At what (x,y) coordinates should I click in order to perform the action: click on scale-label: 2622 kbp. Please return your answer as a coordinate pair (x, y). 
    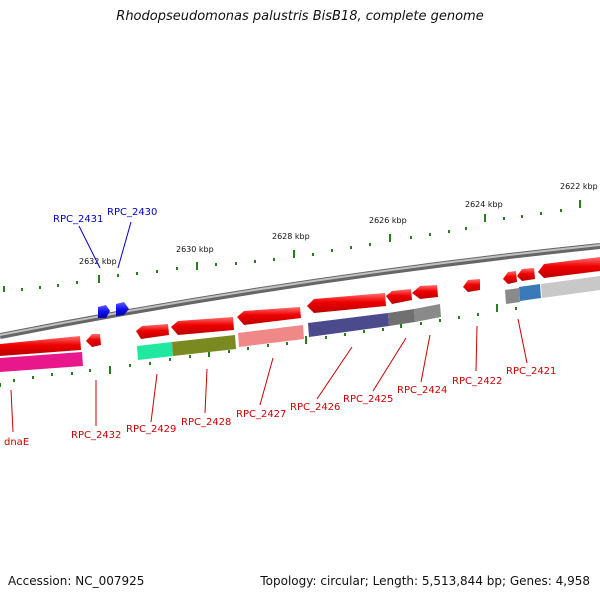
    Looking at the image, I should click on (579, 186).